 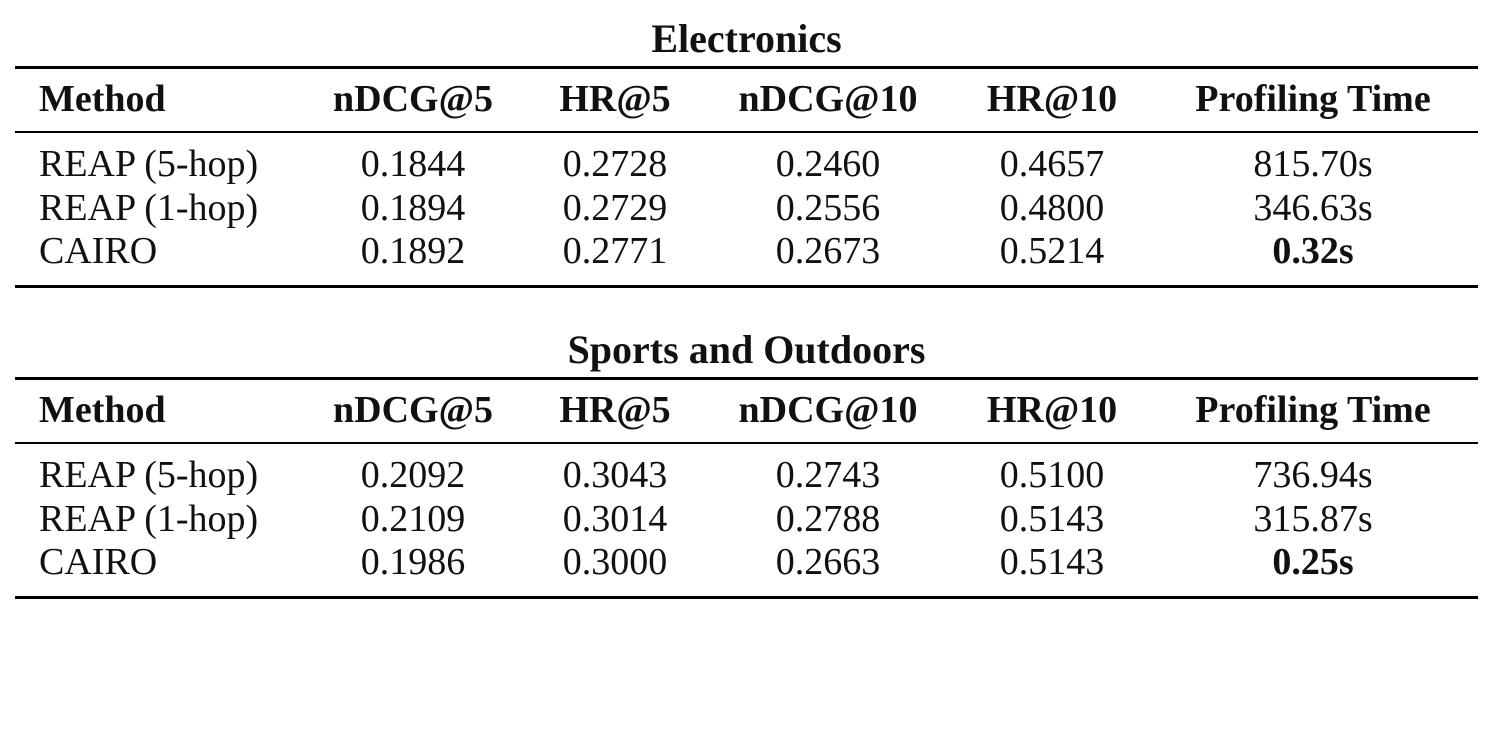 What do you see at coordinates (615, 475) in the screenshot?
I see `cell-hr5: 0.3043` at bounding box center [615, 475].